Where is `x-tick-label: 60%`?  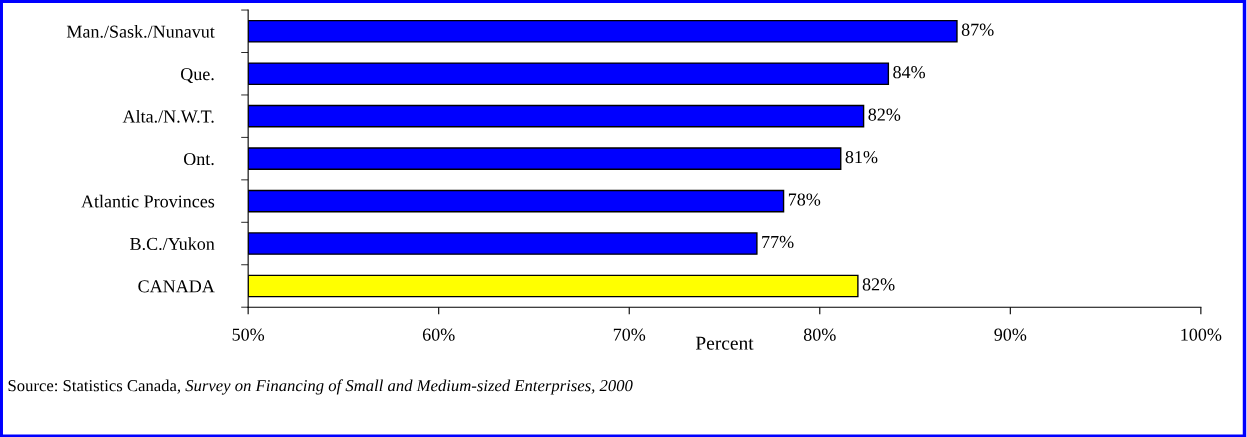
x-tick-label: 60% is located at coordinates (438, 334).